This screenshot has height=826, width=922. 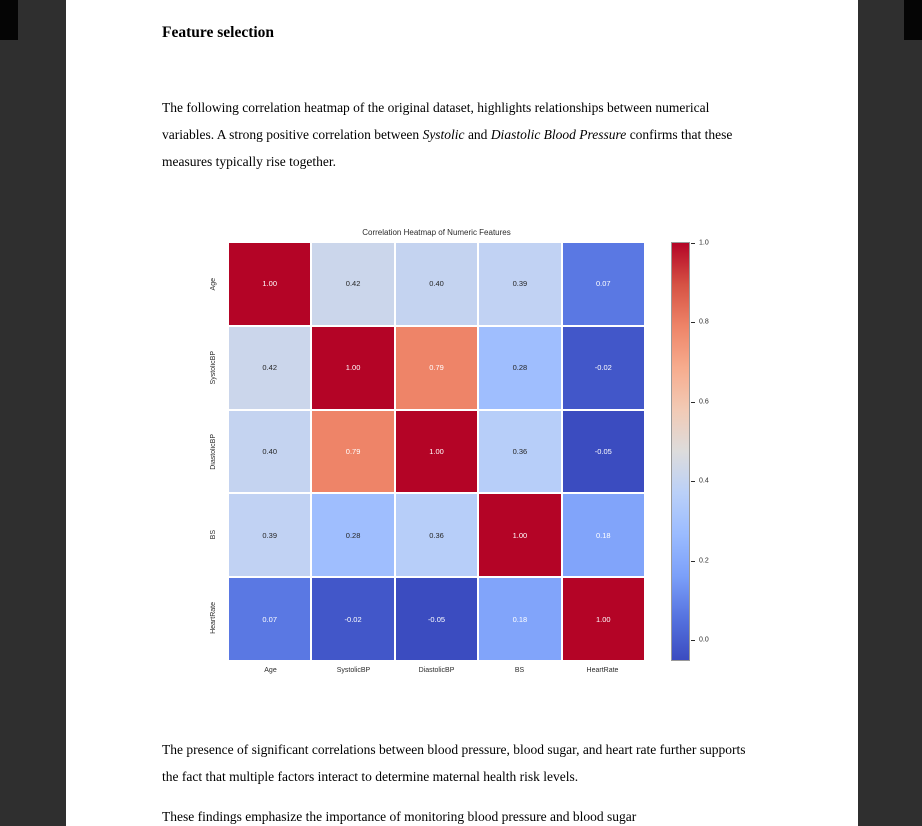 I want to click on y-axis-tick-label: HeartRate, so click(x=213, y=618).